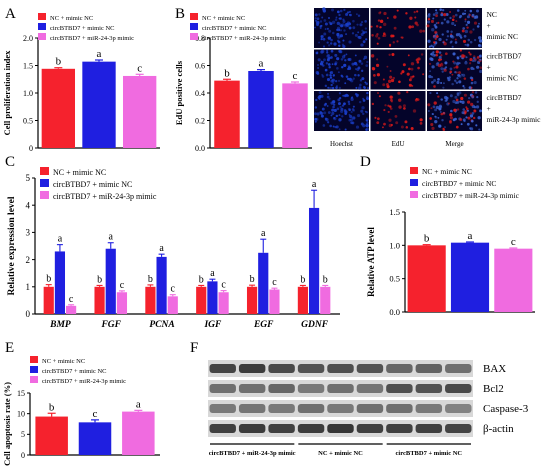  I want to click on significance-letter: c, so click(139, 68).